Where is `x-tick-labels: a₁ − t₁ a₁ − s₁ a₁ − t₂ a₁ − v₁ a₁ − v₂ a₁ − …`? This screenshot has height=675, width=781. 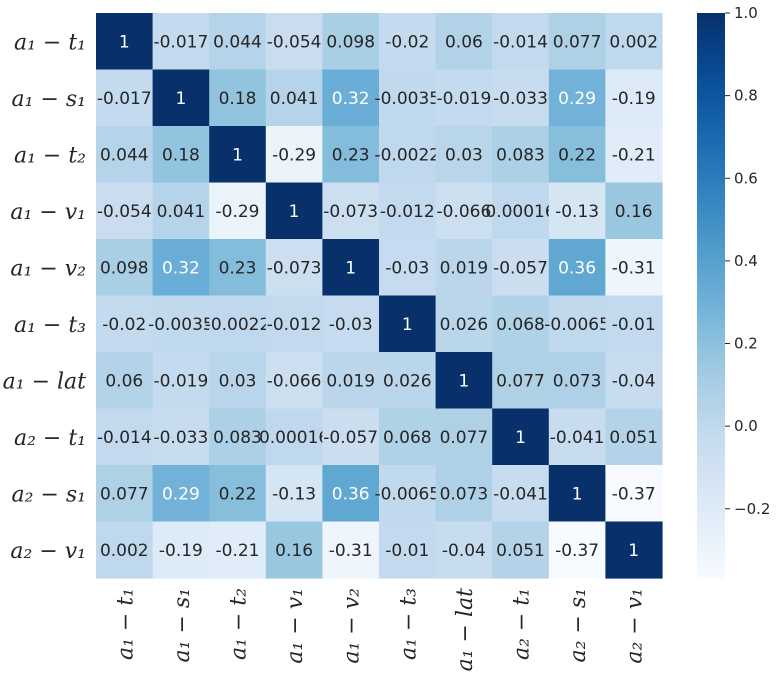
x-tick-labels: a₁ − t₁ a₁ − s₁ a₁ − t₂ a₁ − v₁ a₁ − v₂ a₁ − … is located at coordinates (380, 630).